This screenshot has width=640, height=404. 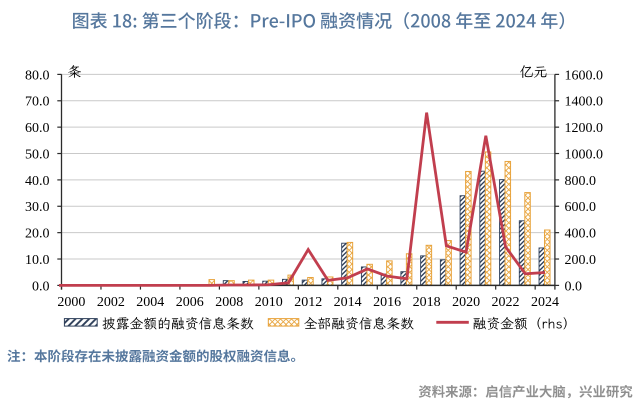 What do you see at coordinates (427, 302) in the screenshot?
I see `svg-text: 2018` at bounding box center [427, 302].